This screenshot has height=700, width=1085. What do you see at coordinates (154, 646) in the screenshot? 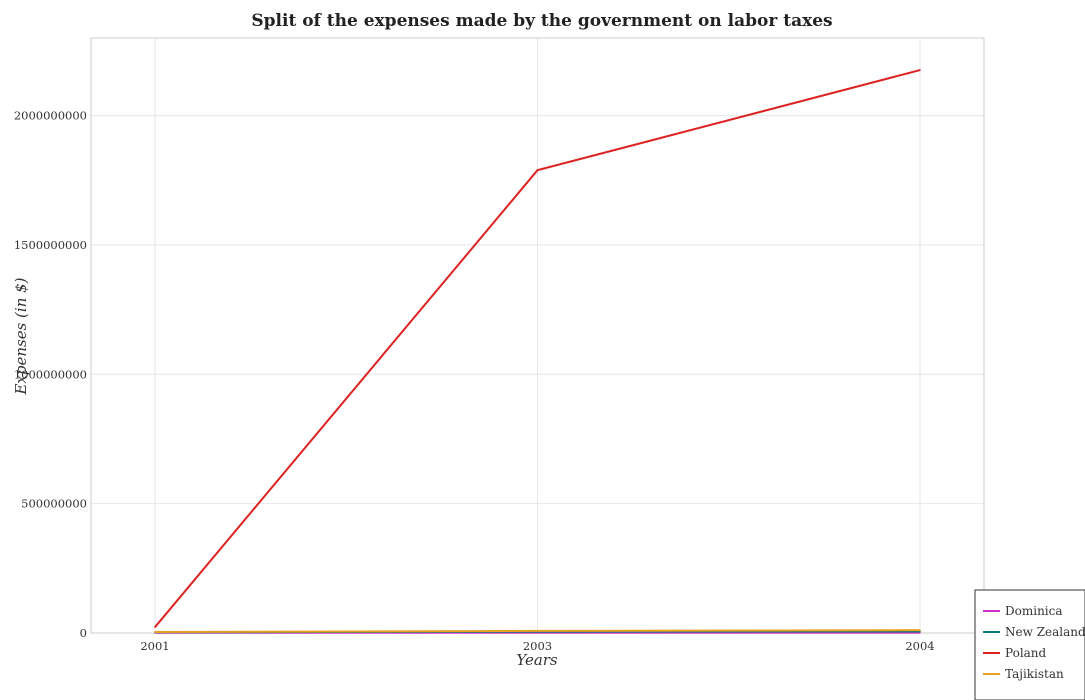
I see `x-tick-label: 2001` at bounding box center [154, 646].